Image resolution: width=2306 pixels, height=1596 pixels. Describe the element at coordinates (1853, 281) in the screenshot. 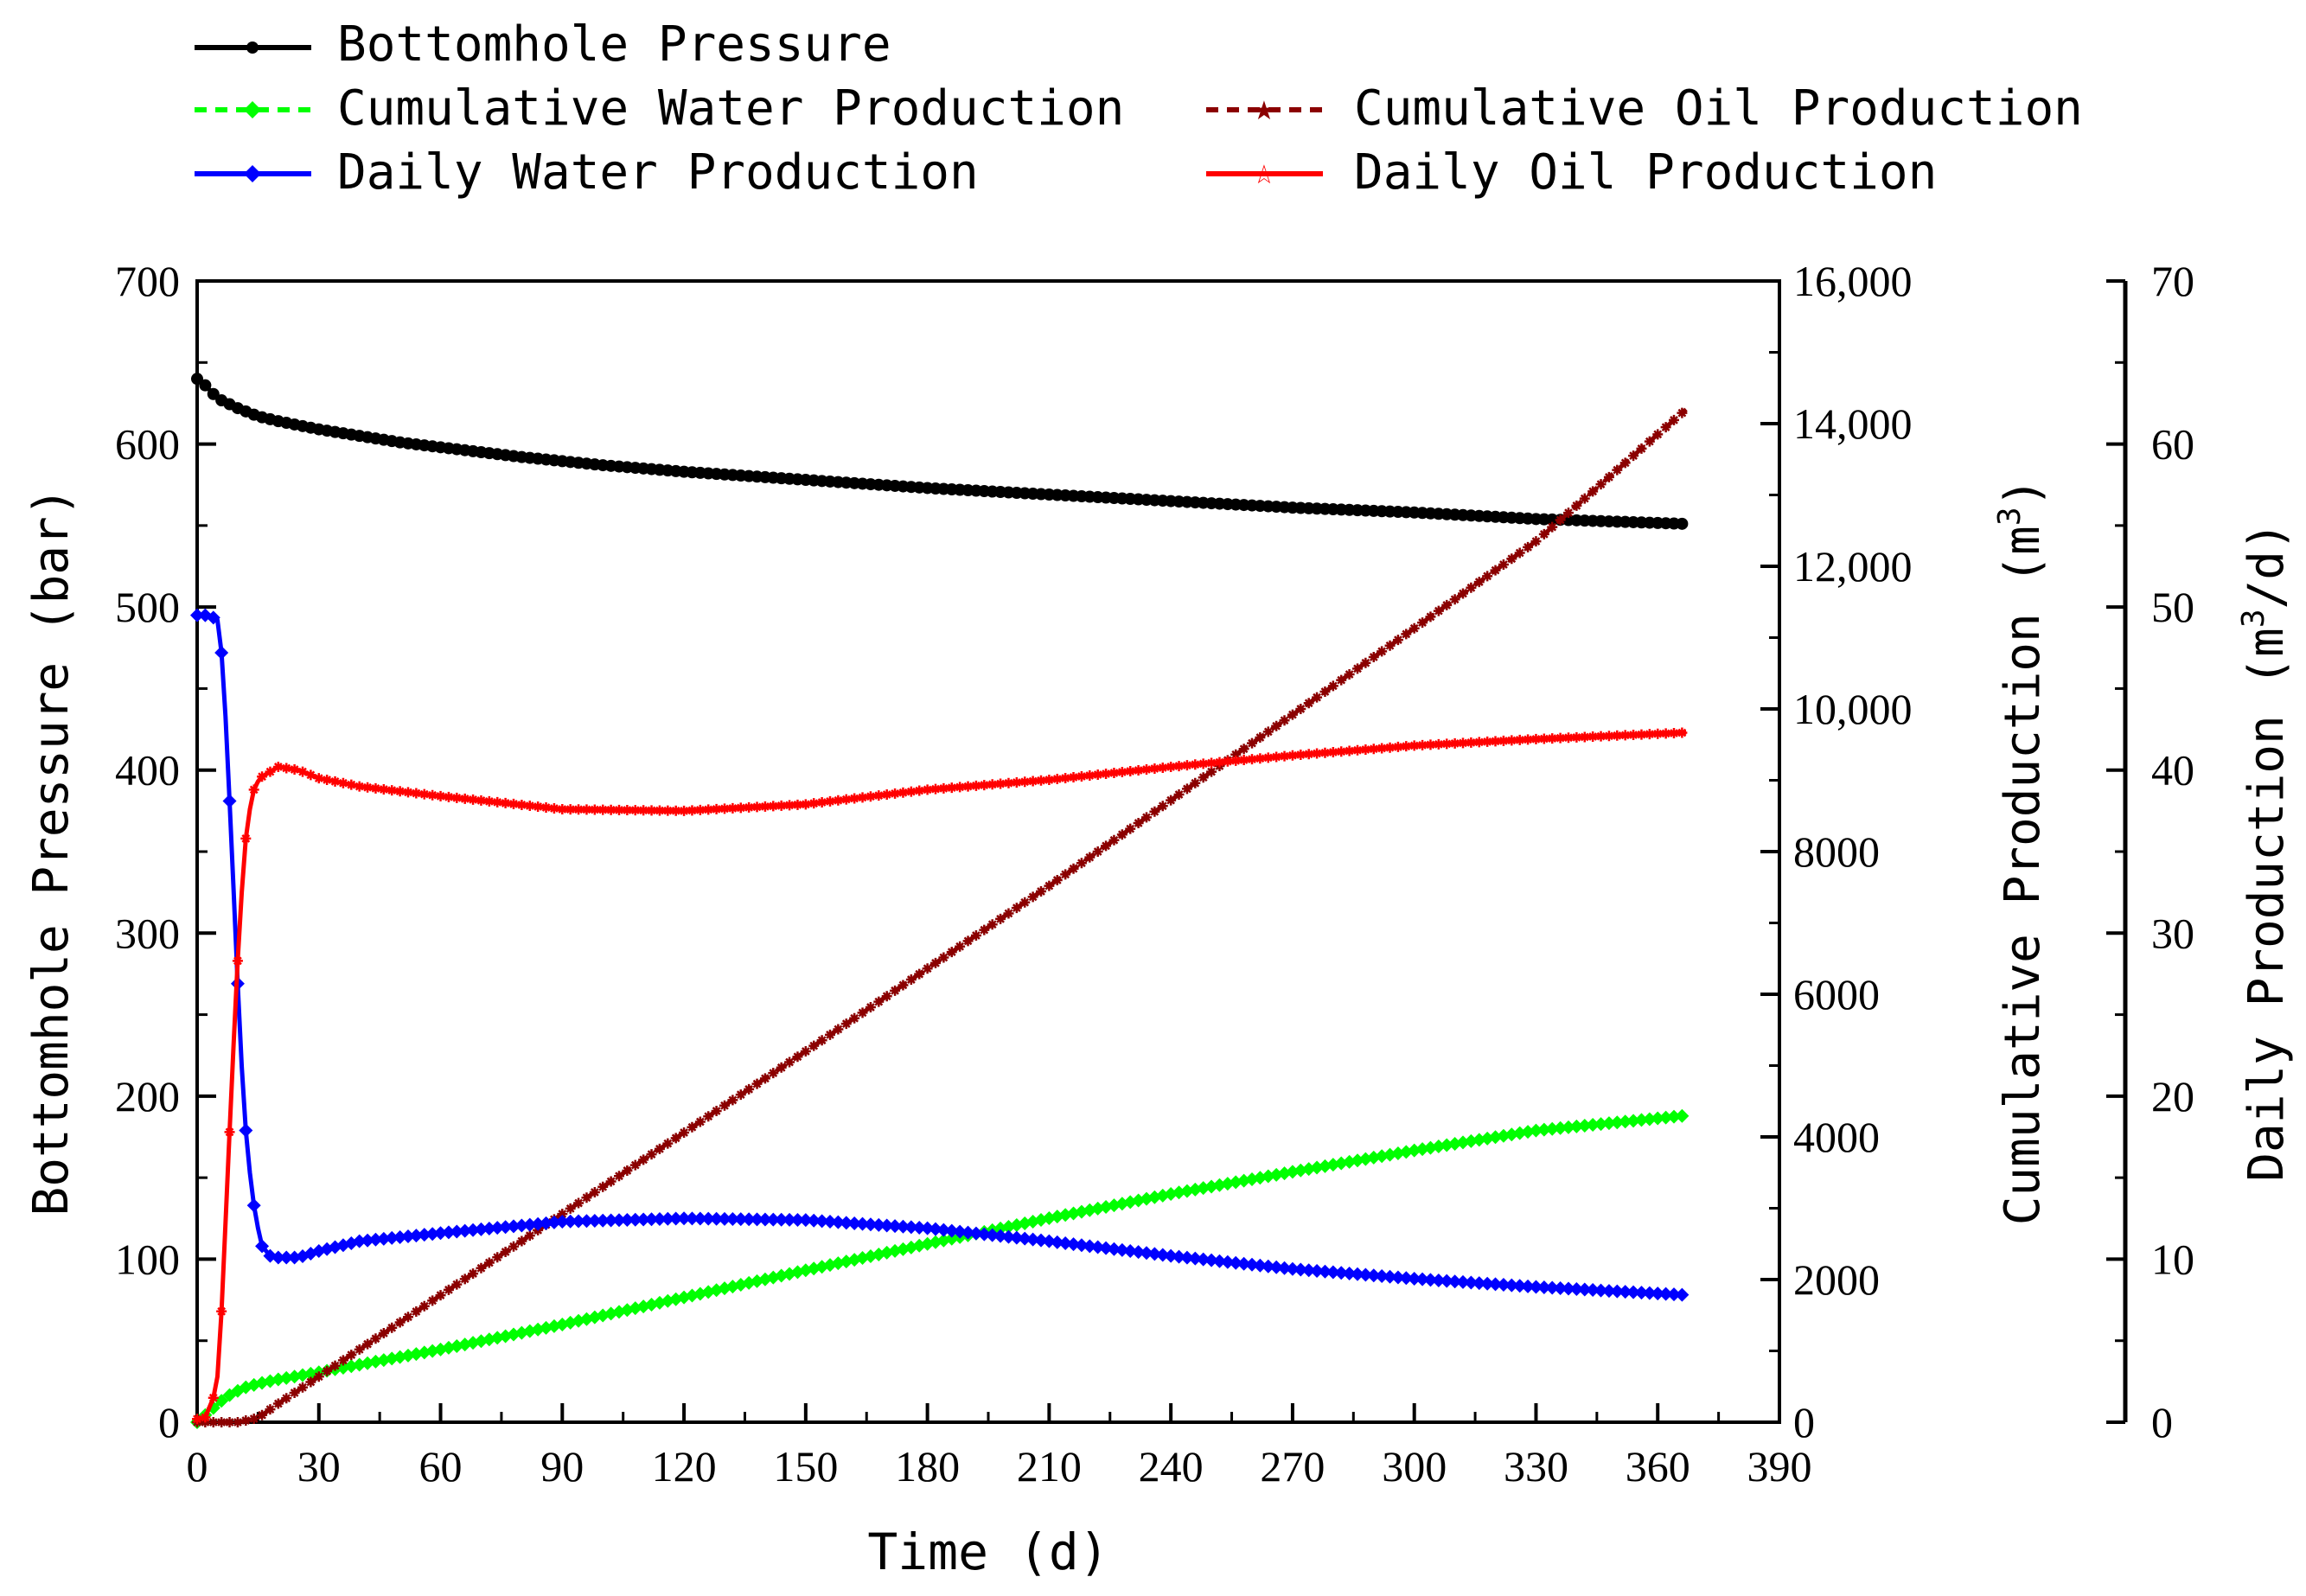

I see `cumulative-tick-label: 16,000` at that location.